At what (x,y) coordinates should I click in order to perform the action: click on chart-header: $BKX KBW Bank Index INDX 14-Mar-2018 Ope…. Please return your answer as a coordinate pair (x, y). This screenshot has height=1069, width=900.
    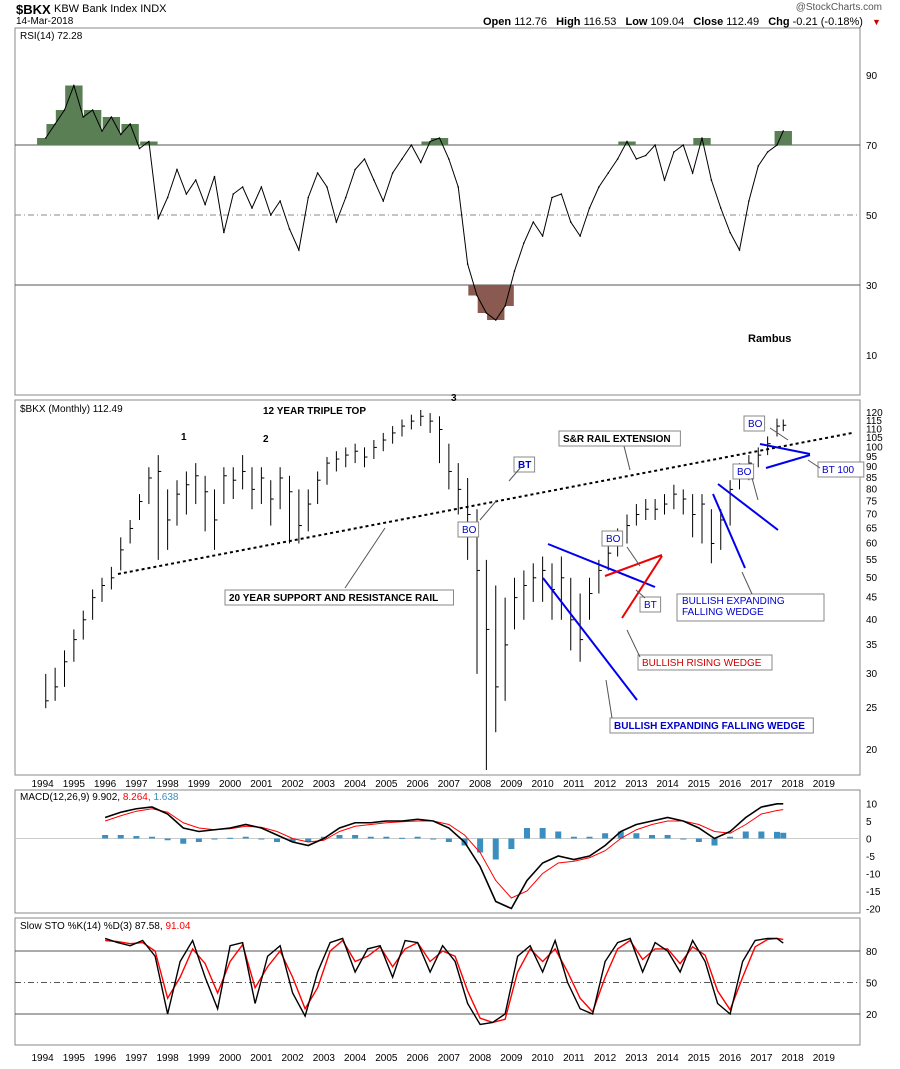
    Looking at the image, I should click on (450, 15).